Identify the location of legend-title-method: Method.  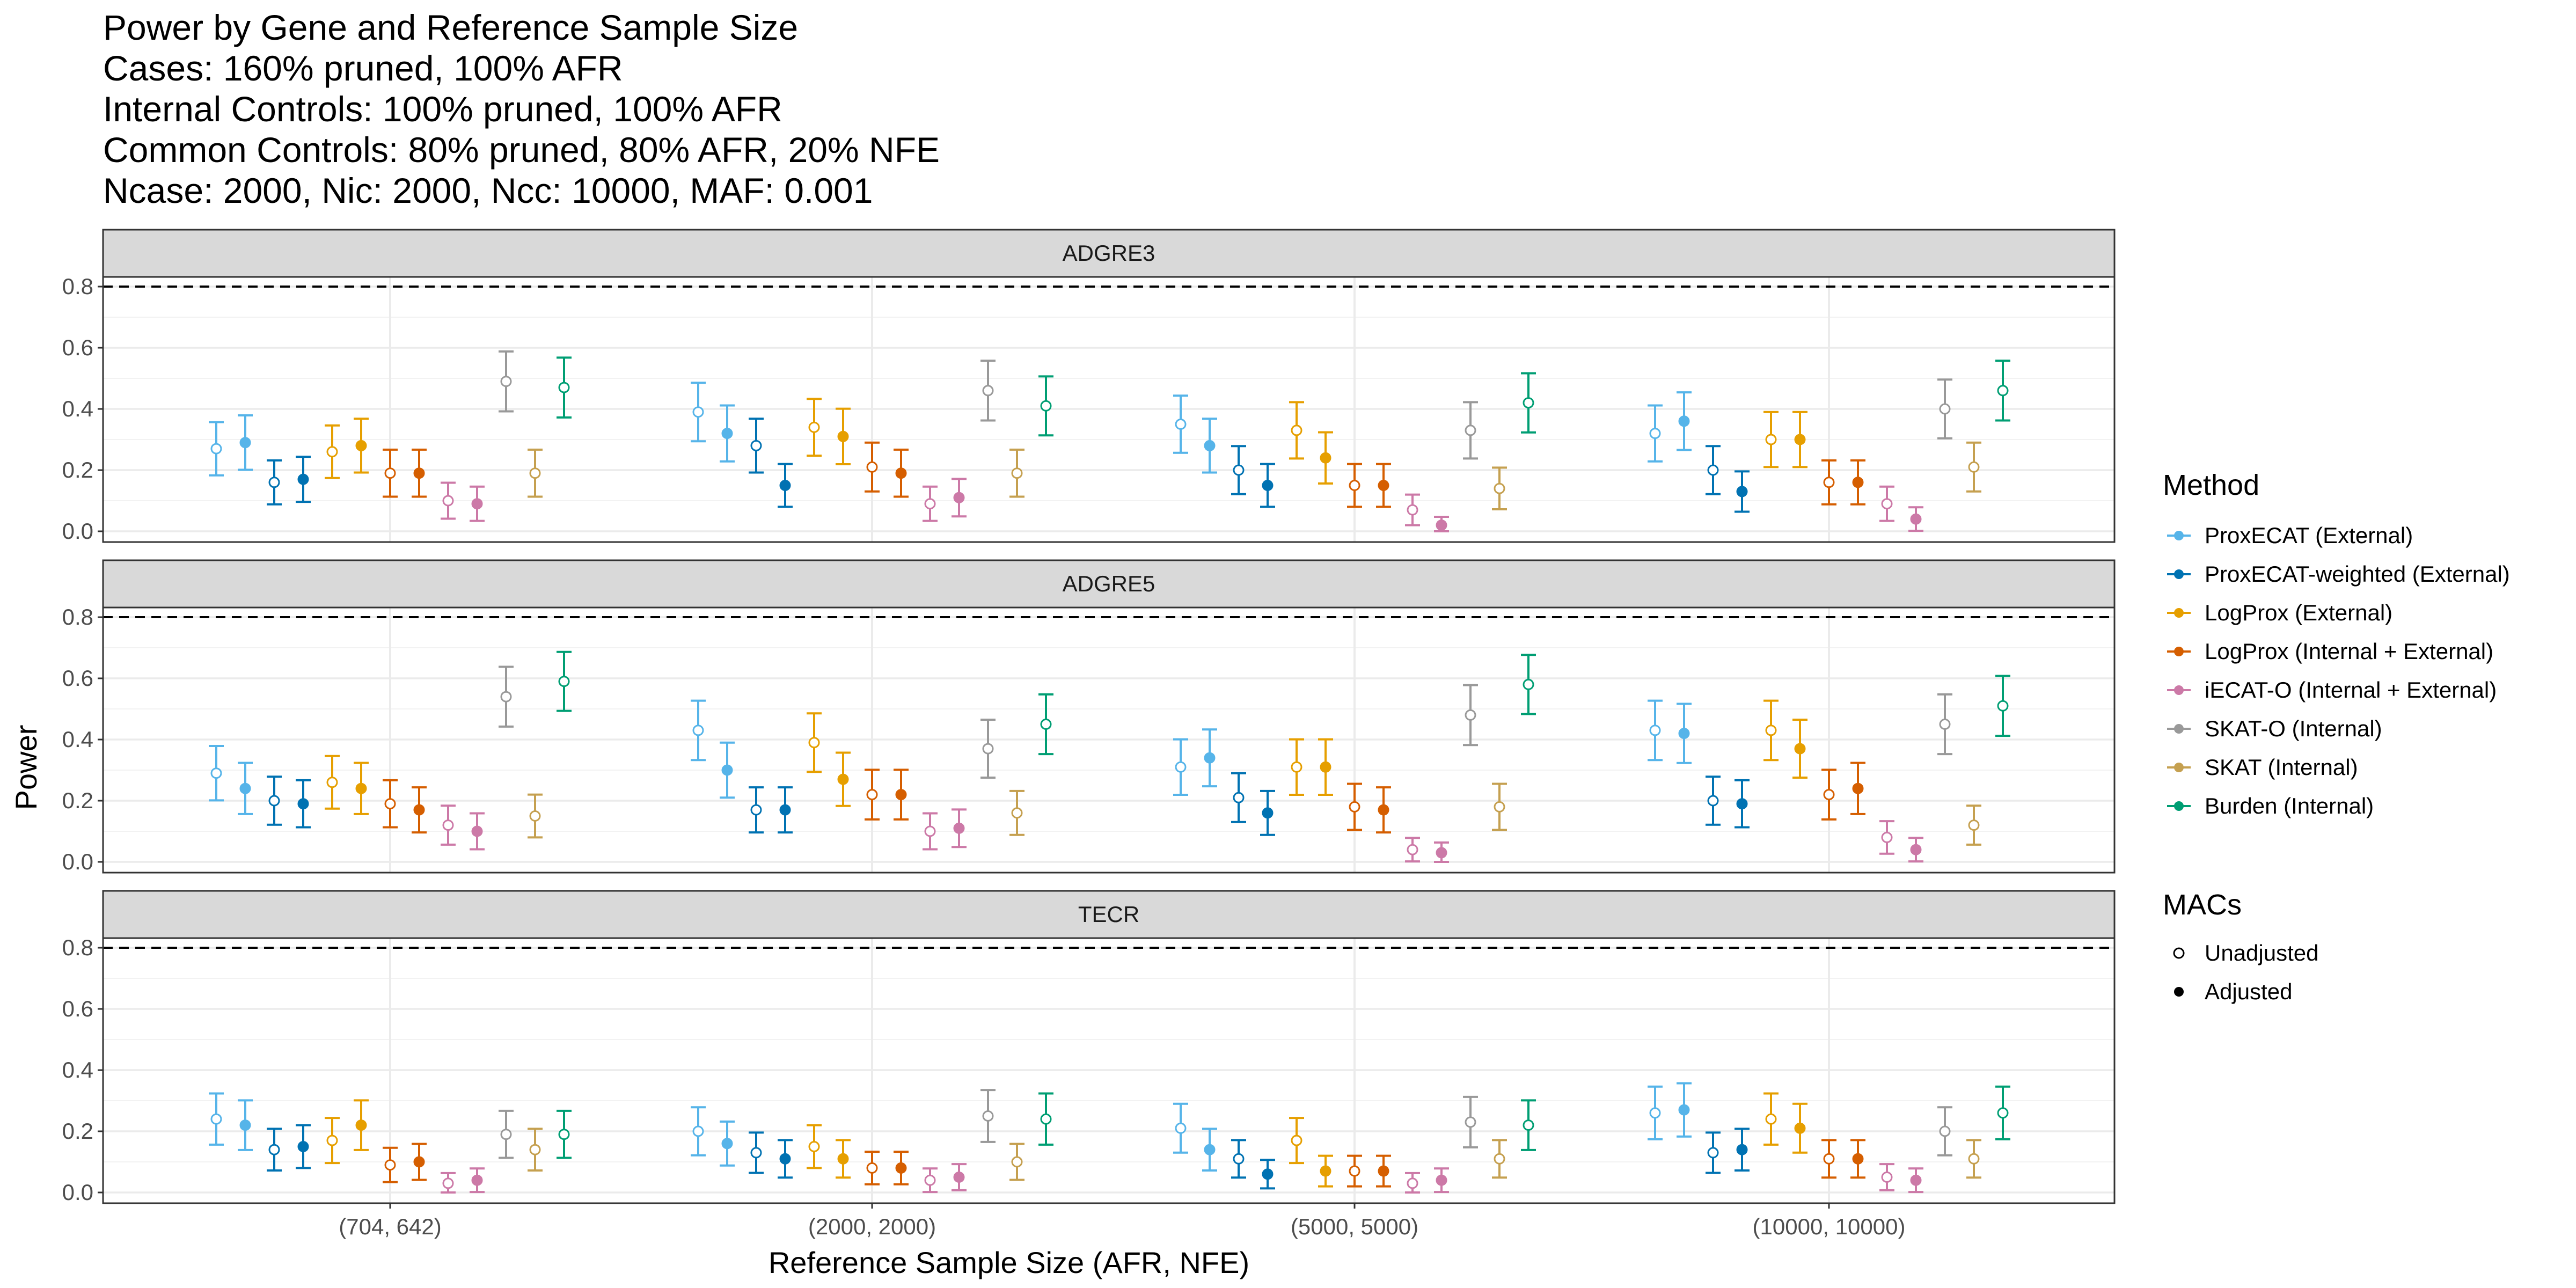
(2211, 485).